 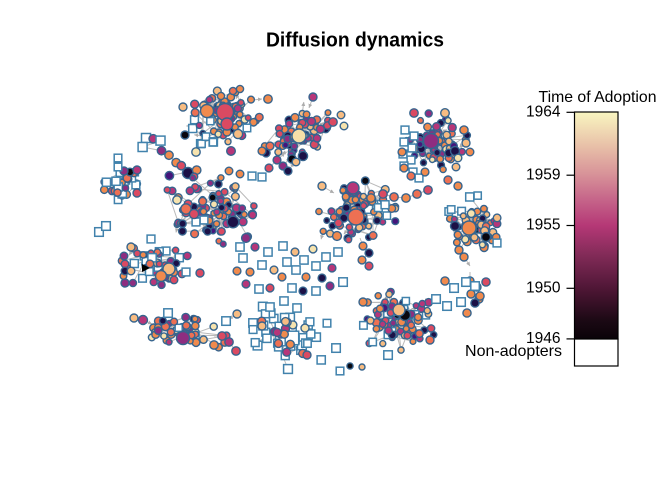 What do you see at coordinates (543, 174) in the screenshot?
I see `svg-text: 1959` at bounding box center [543, 174].